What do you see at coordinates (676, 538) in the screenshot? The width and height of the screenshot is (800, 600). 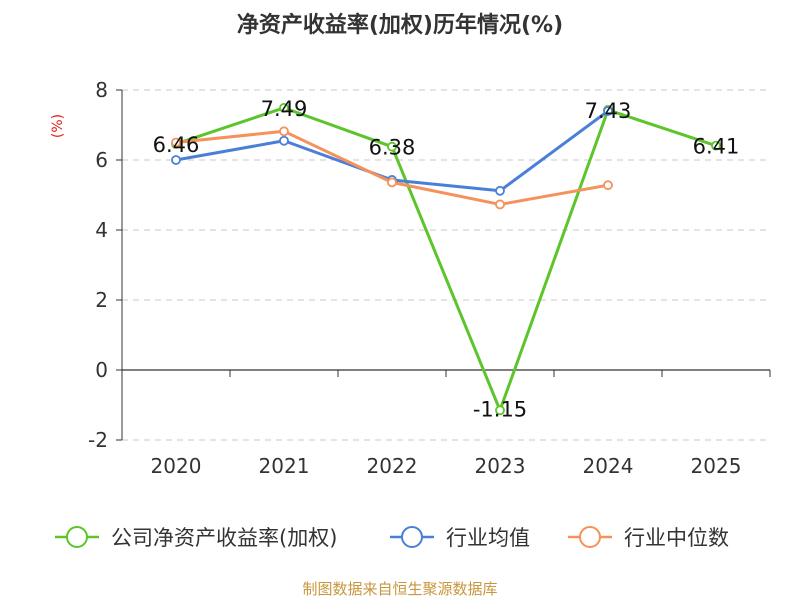 I see `legend-label: 行业中位数` at bounding box center [676, 538].